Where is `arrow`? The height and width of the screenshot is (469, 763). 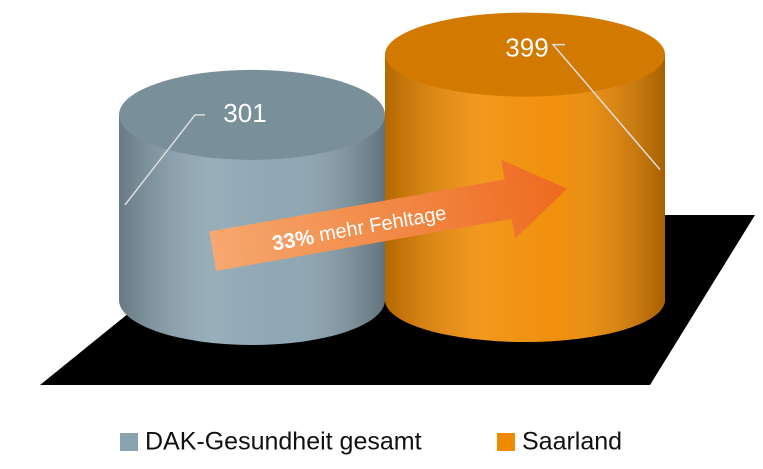
arrow is located at coordinates (388, 215).